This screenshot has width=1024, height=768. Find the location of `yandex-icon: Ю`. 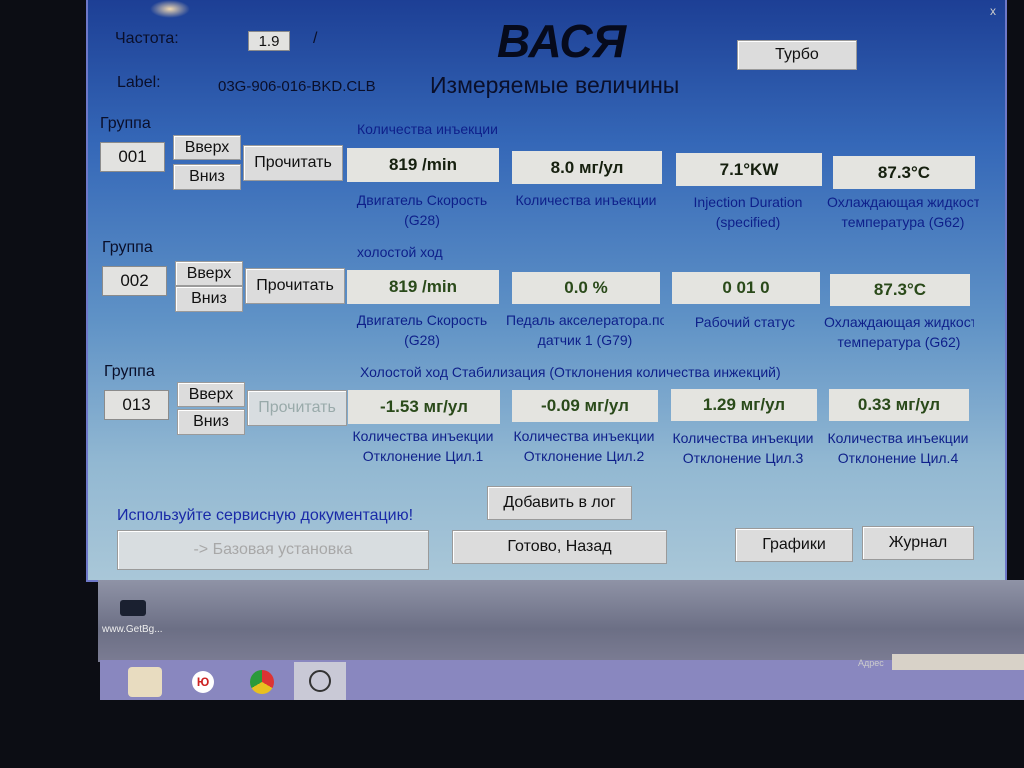

yandex-icon: Ю is located at coordinates (203, 682).